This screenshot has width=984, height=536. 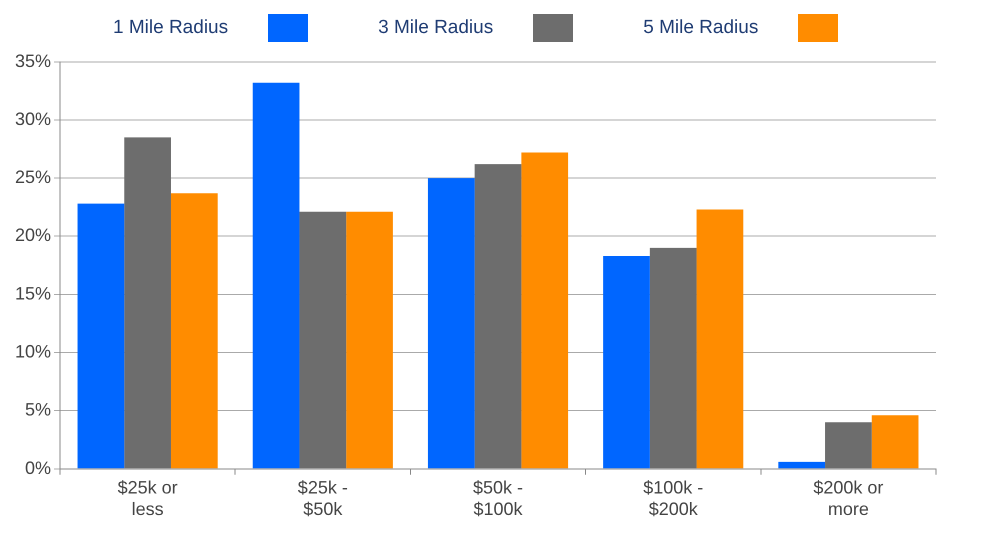 What do you see at coordinates (673, 499) in the screenshot?
I see `x-tick-label: $100k - $200k` at bounding box center [673, 499].